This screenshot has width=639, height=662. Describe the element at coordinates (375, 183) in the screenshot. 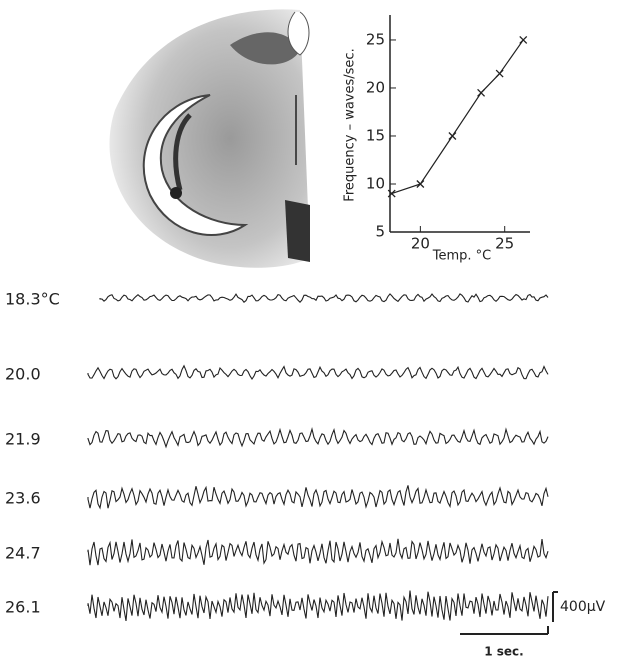

I see `y-tick-label: 10` at that location.